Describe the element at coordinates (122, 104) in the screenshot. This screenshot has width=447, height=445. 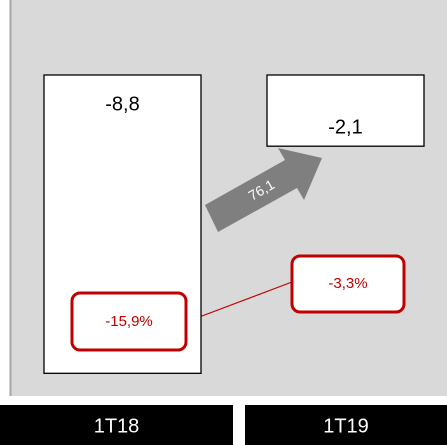
I see `value-label: -8,8` at that location.